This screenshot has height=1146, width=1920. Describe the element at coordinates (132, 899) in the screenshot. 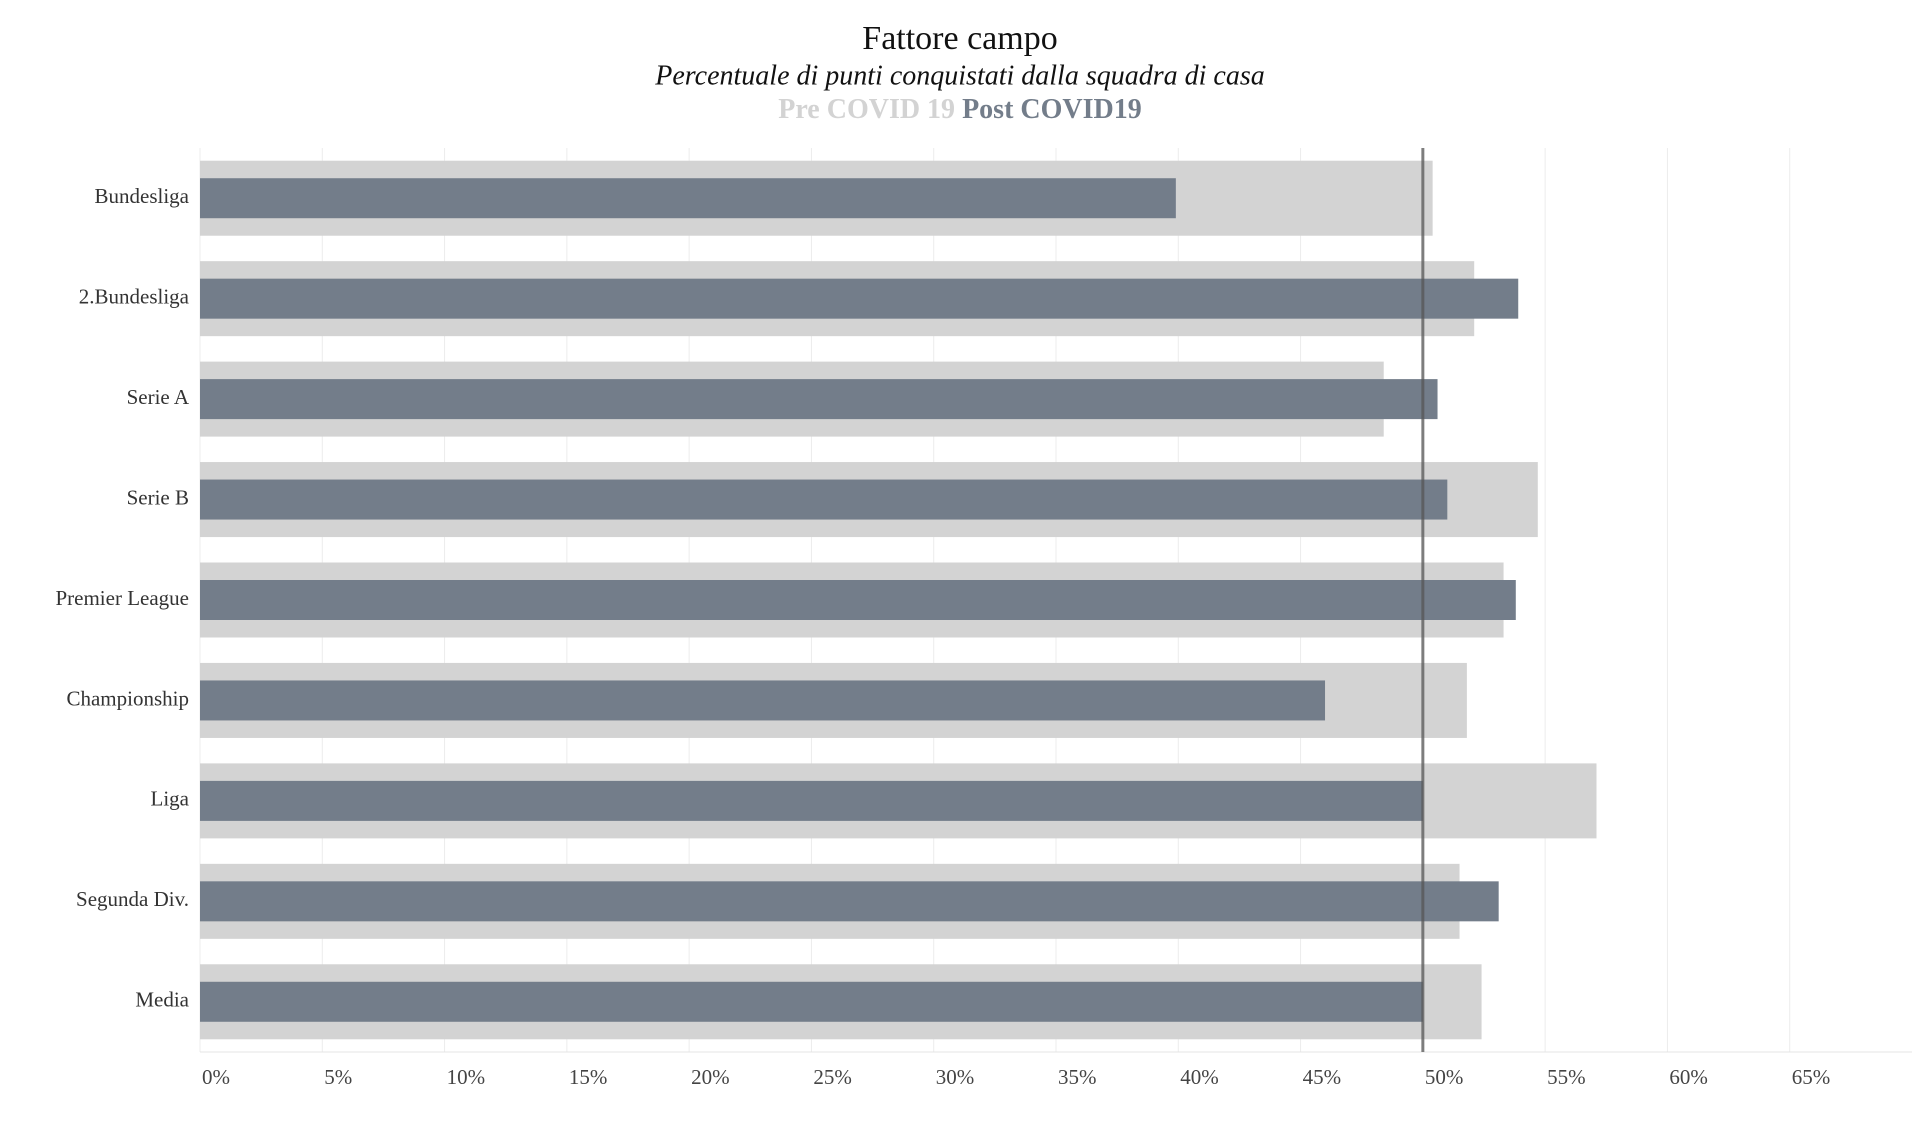

I see `y-tick-label: Segunda Div.` at that location.